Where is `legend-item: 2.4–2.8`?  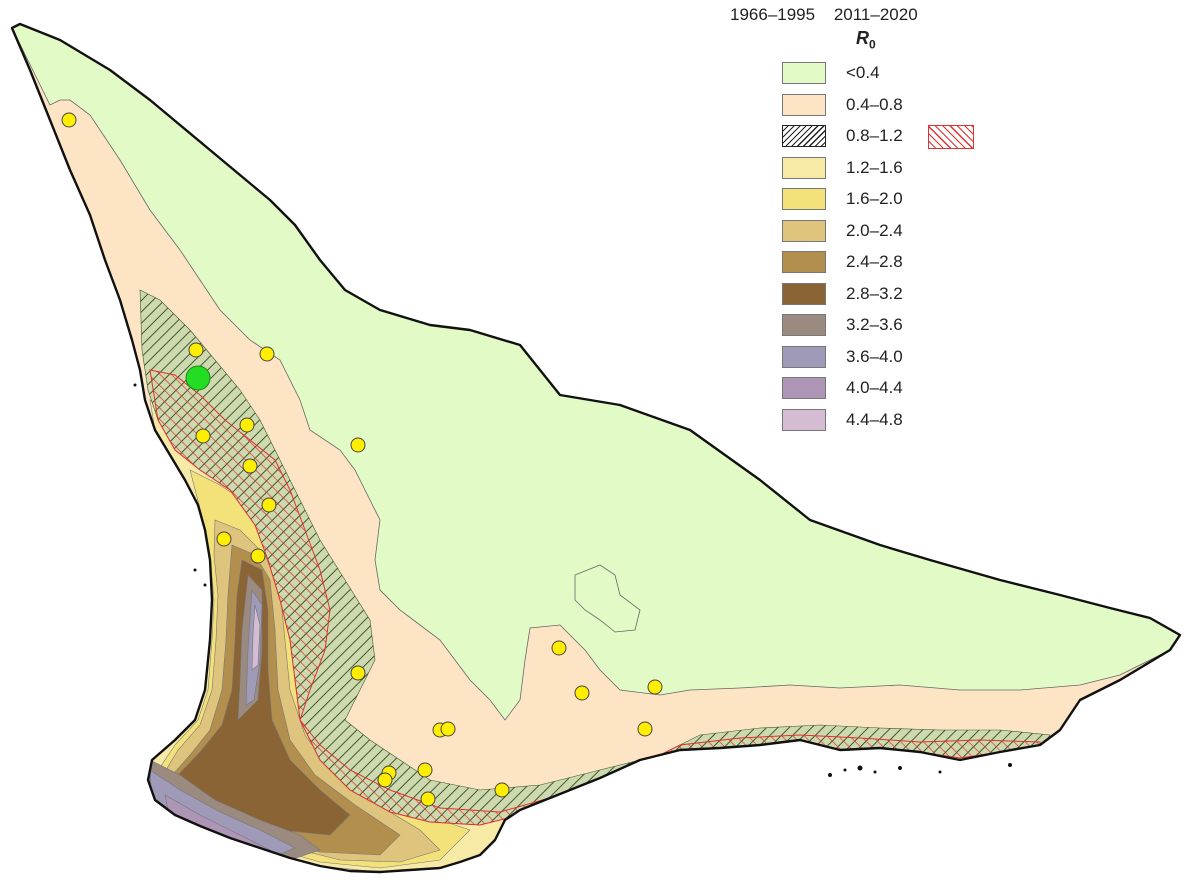
legend-item: 2.4–2.8 is located at coordinates (982, 263).